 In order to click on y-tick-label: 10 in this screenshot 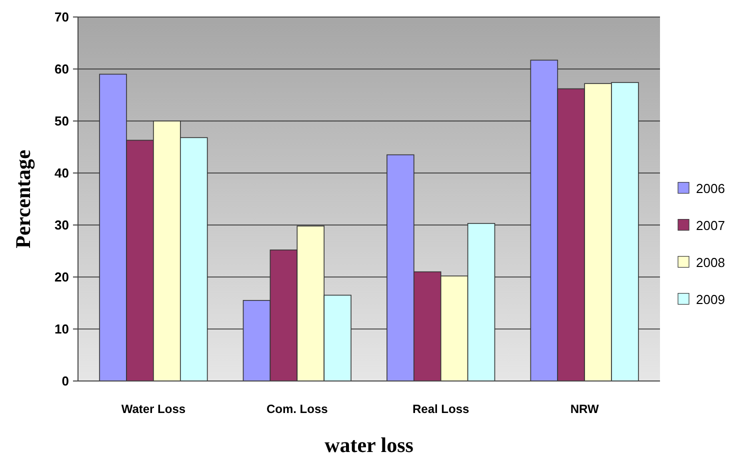, I will do `click(61, 329)`.